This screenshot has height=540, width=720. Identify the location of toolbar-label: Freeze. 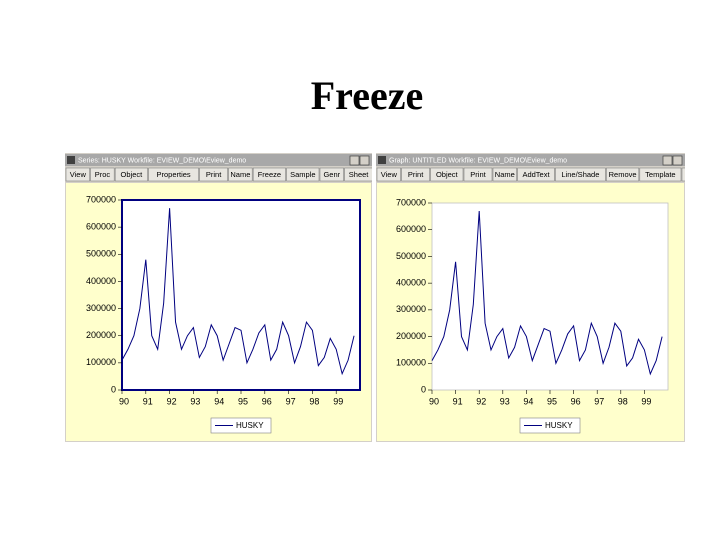
(269, 174).